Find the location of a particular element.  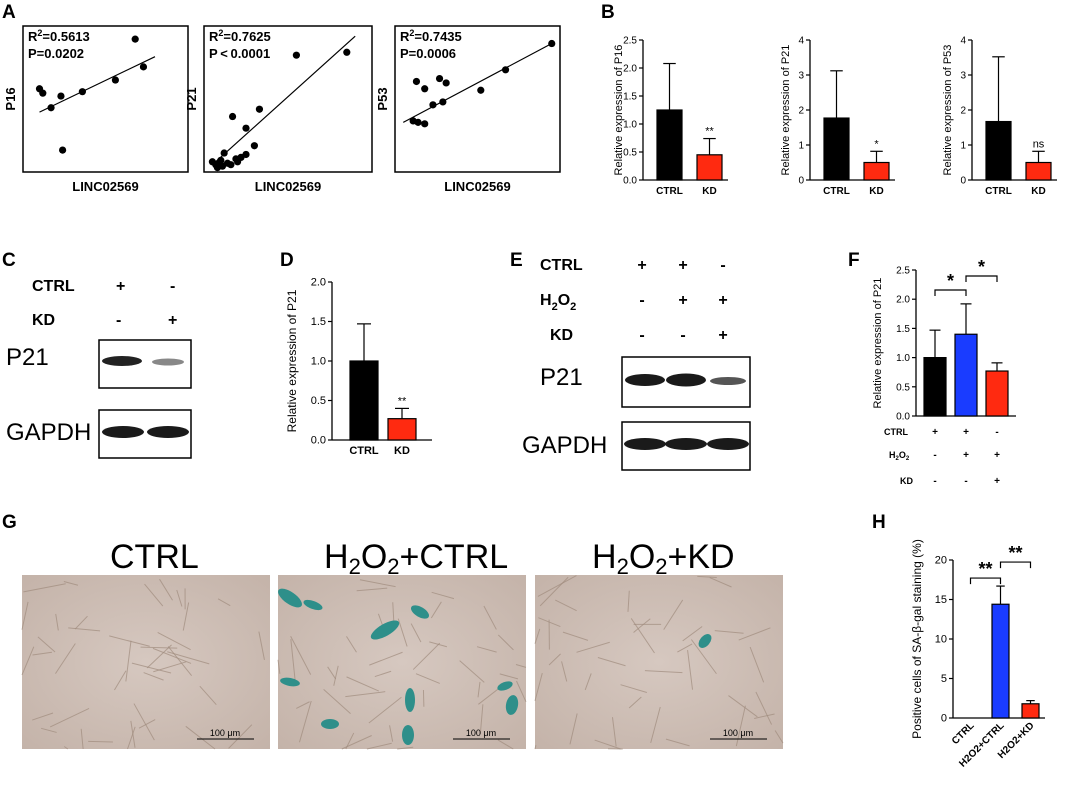

y-axis-label: Relative expression of P53 is located at coordinates (948, 110).